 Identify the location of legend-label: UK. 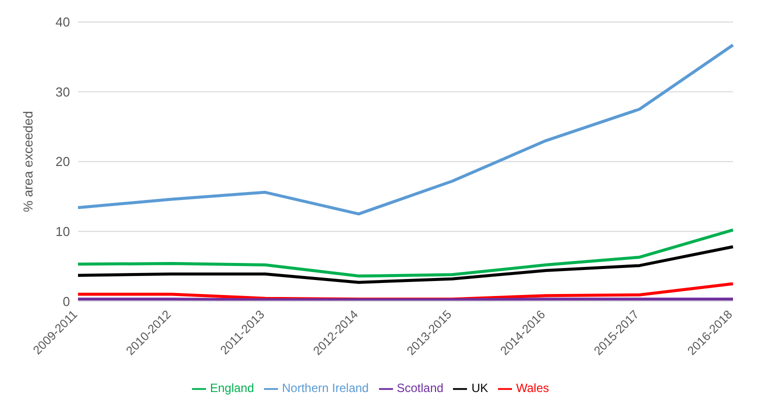
(479, 388).